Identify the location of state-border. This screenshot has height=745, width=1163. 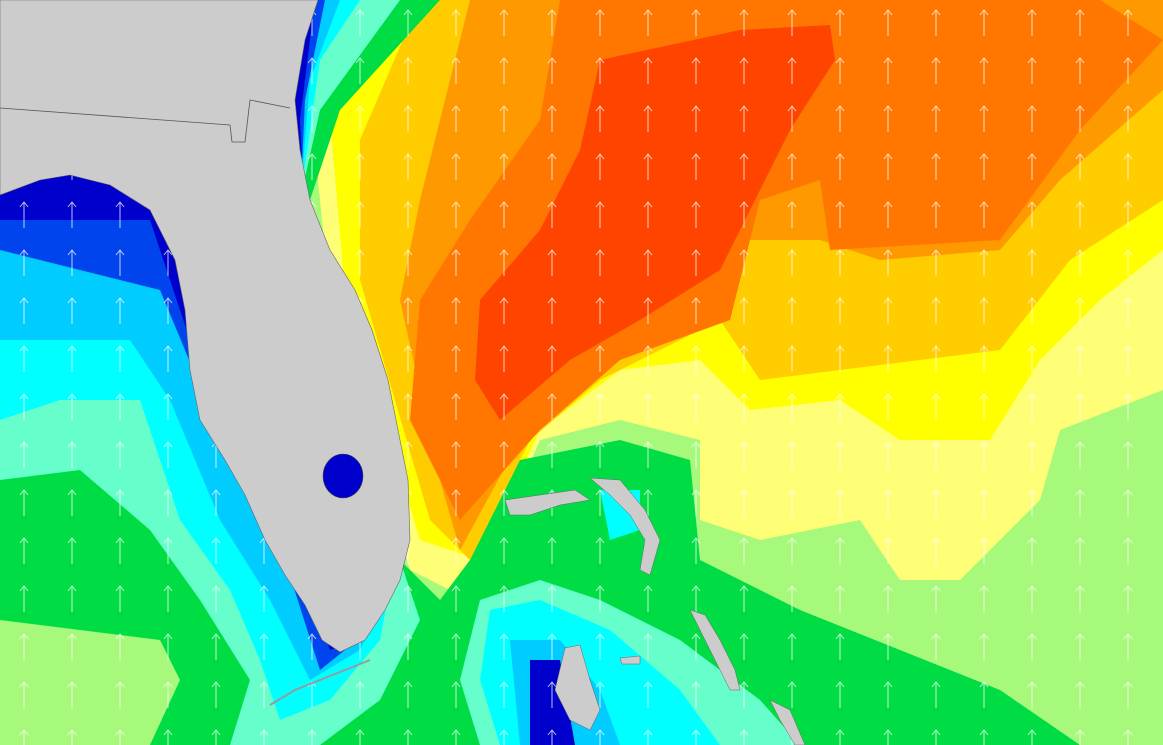
(145, 121).